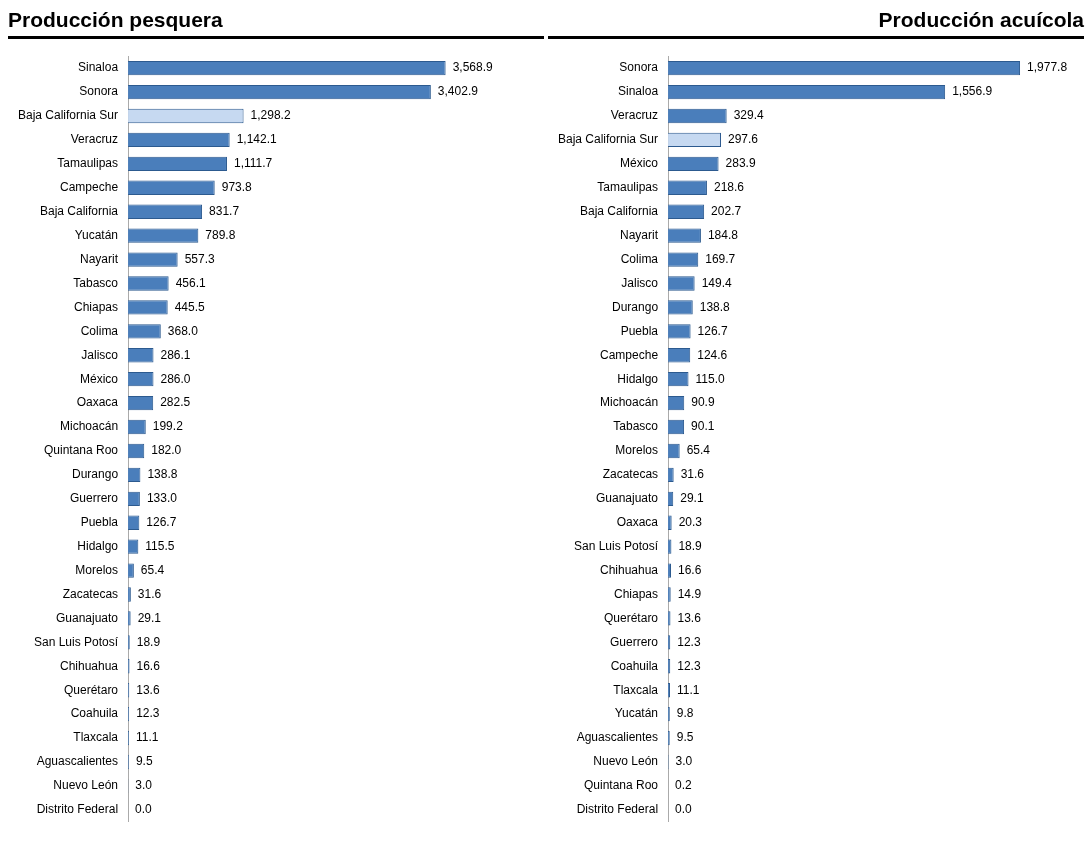 This screenshot has width=1092, height=852. I want to click on y-tick-label: Chihuahua, so click(629, 569).